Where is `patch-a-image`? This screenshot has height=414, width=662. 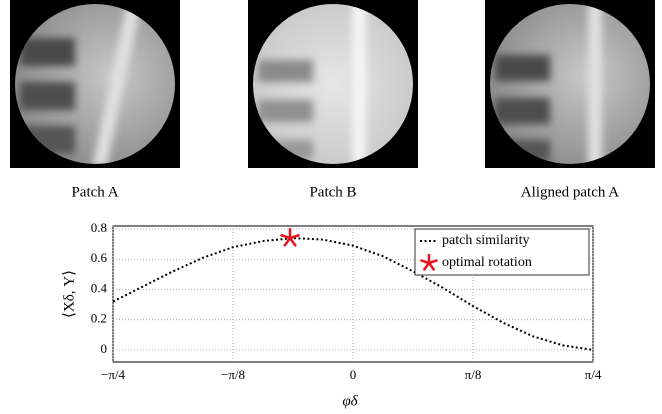
patch-a-image is located at coordinates (95, 84).